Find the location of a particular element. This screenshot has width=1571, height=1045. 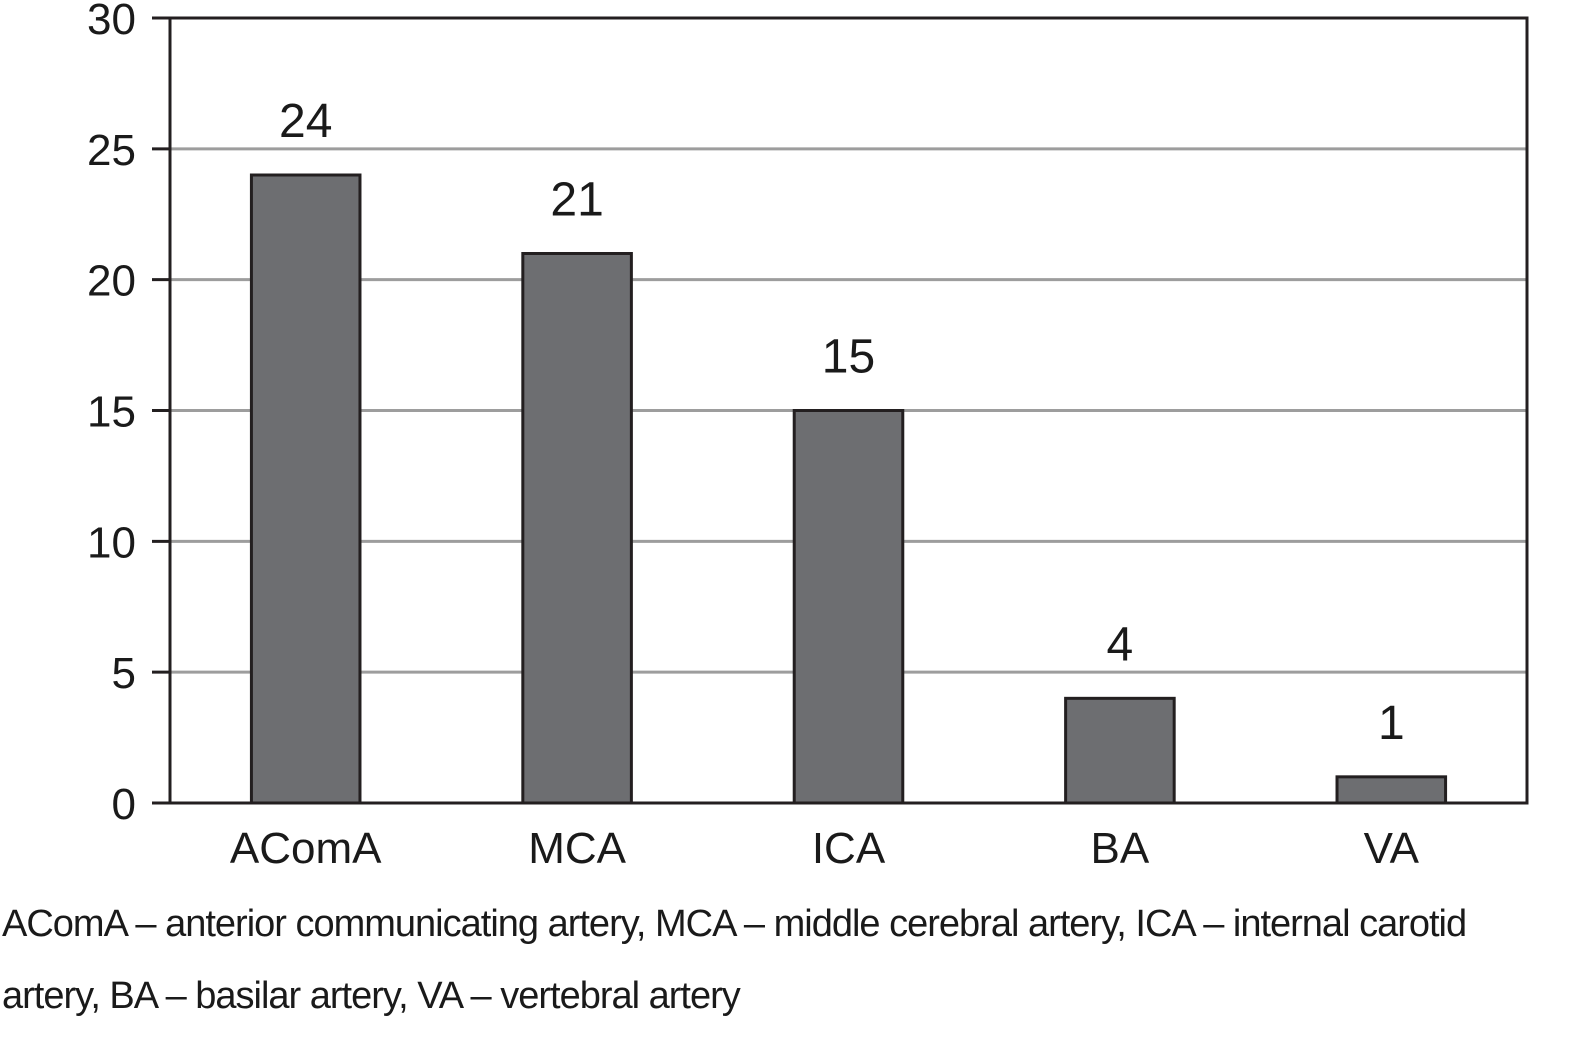

data-label-ICA: 15 is located at coordinates (848, 357).